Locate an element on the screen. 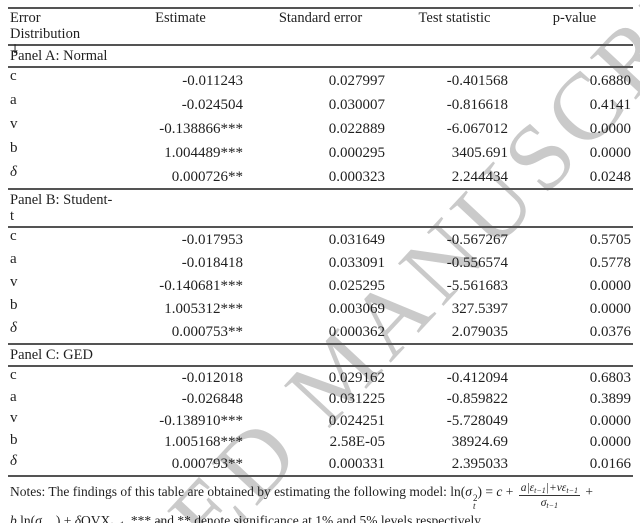  panel-c-label: Panel C: GED is located at coordinates (320, 355).